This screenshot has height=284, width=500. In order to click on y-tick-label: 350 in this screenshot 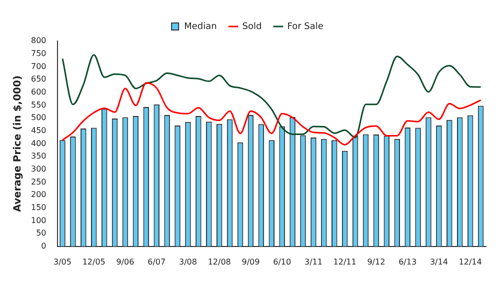, I will do `click(38, 156)`.